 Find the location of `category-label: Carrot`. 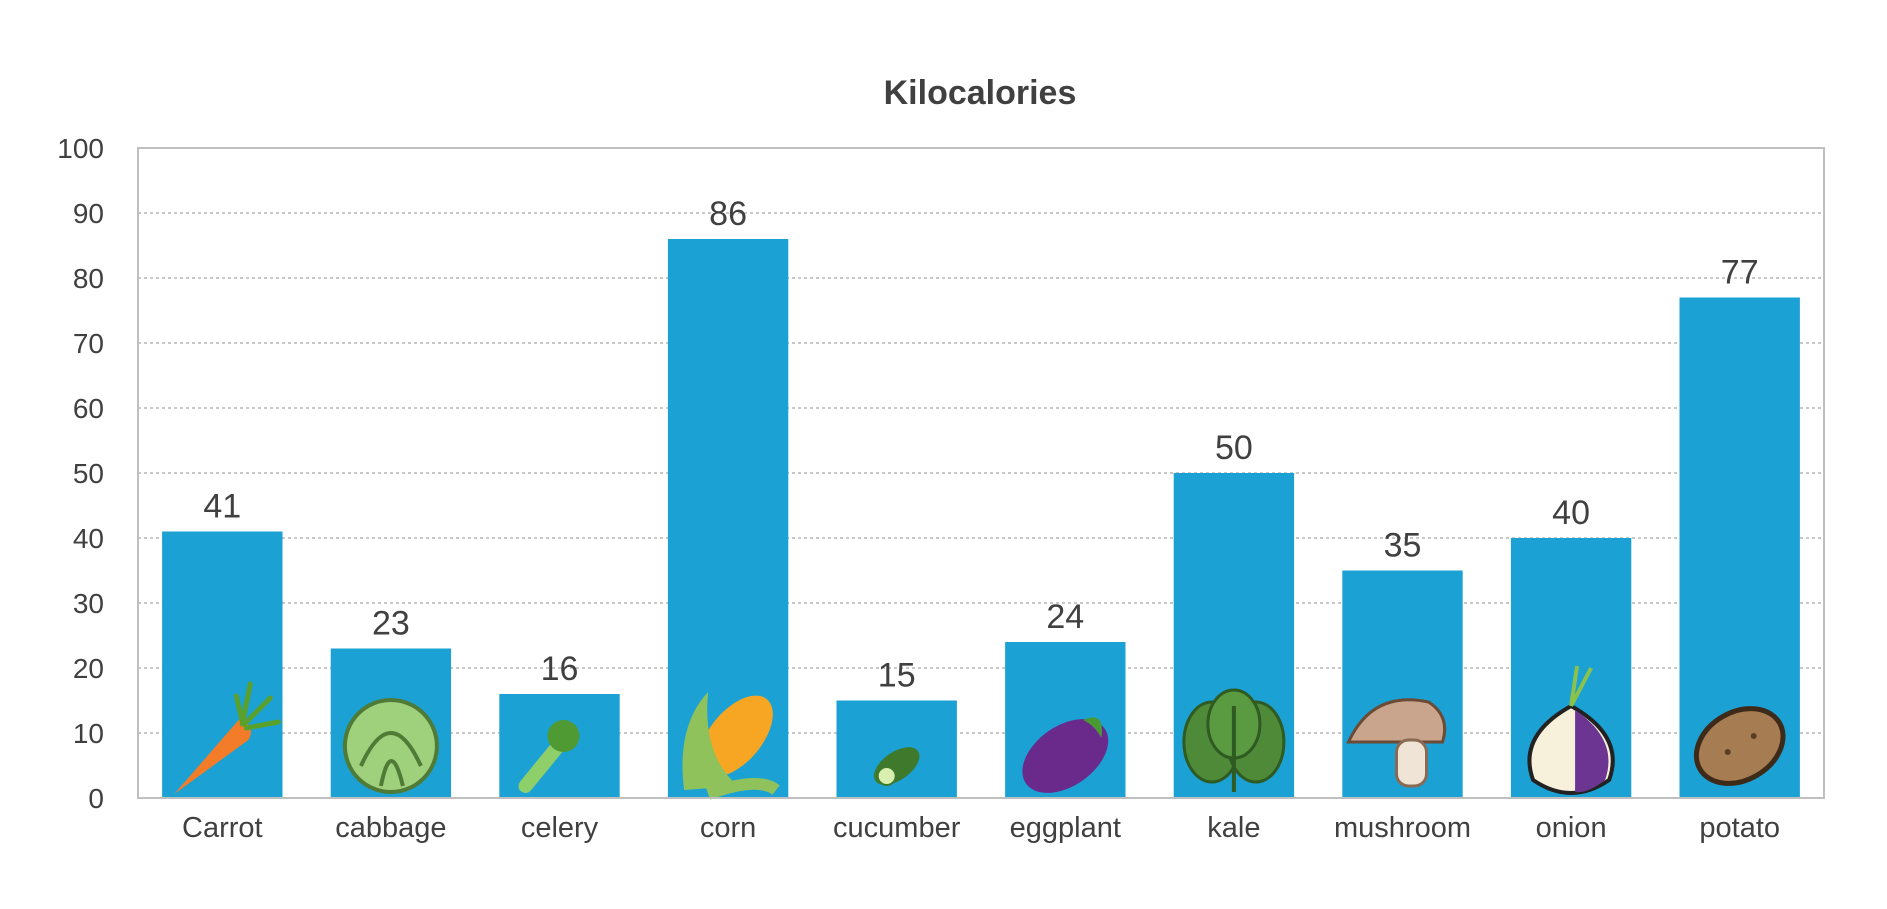

category-label: Carrot is located at coordinates (222, 828).